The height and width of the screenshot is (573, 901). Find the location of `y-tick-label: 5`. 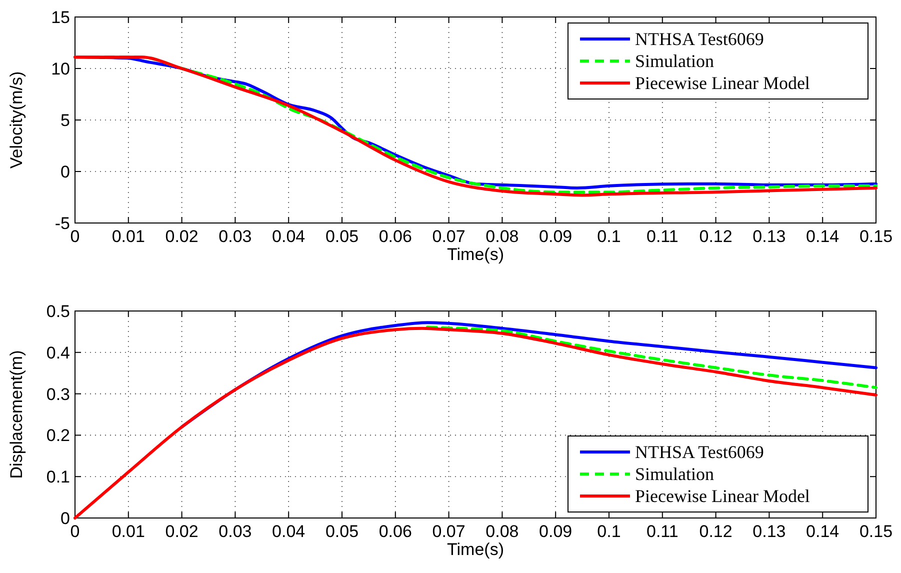

y-tick-label: 5 is located at coordinates (65, 120).